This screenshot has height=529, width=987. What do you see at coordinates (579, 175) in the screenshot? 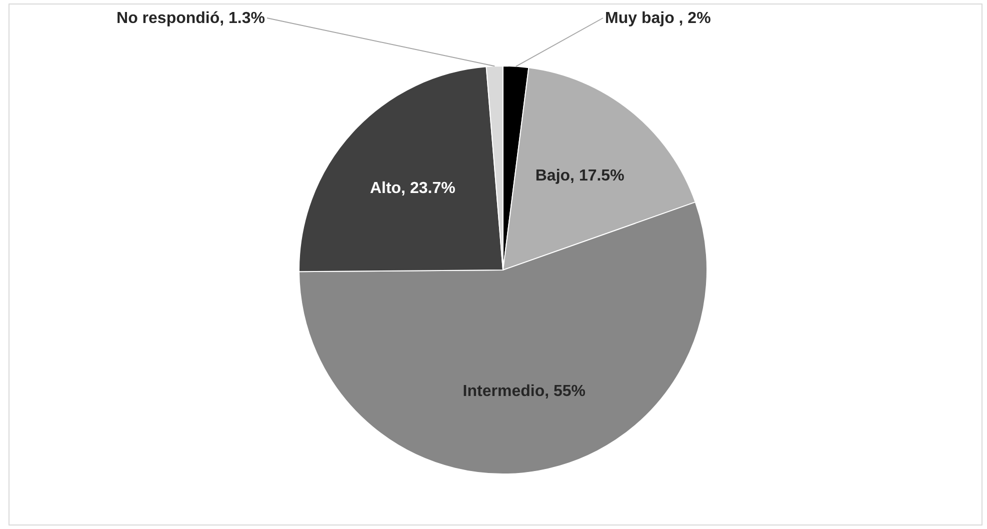
I see `slice-label: Bajo, 17.5%` at bounding box center [579, 175].